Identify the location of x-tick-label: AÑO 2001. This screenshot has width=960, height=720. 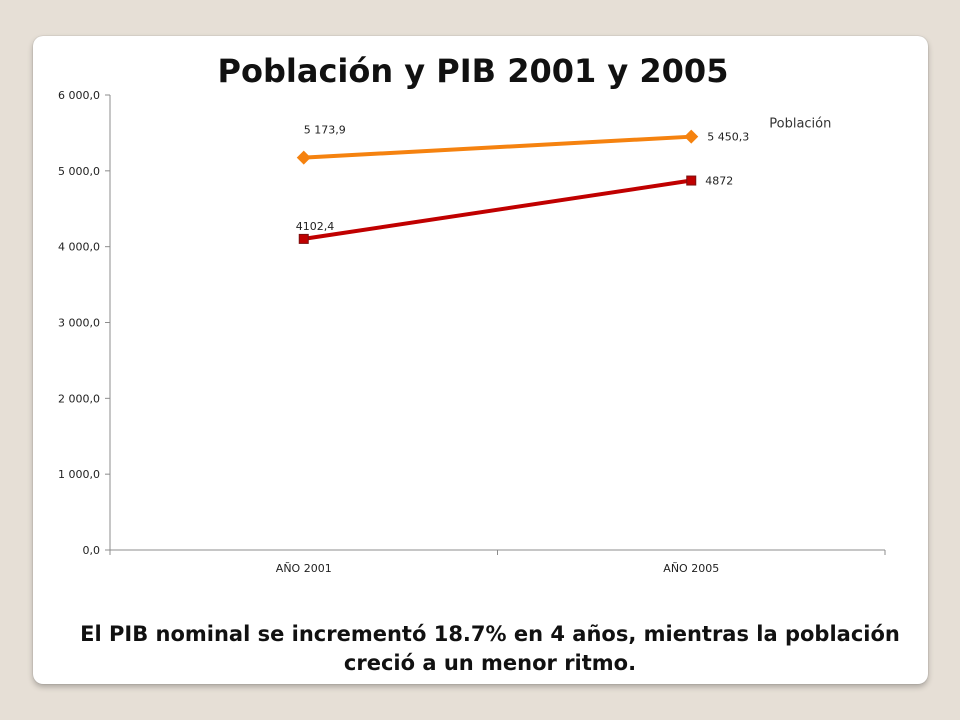
(304, 568).